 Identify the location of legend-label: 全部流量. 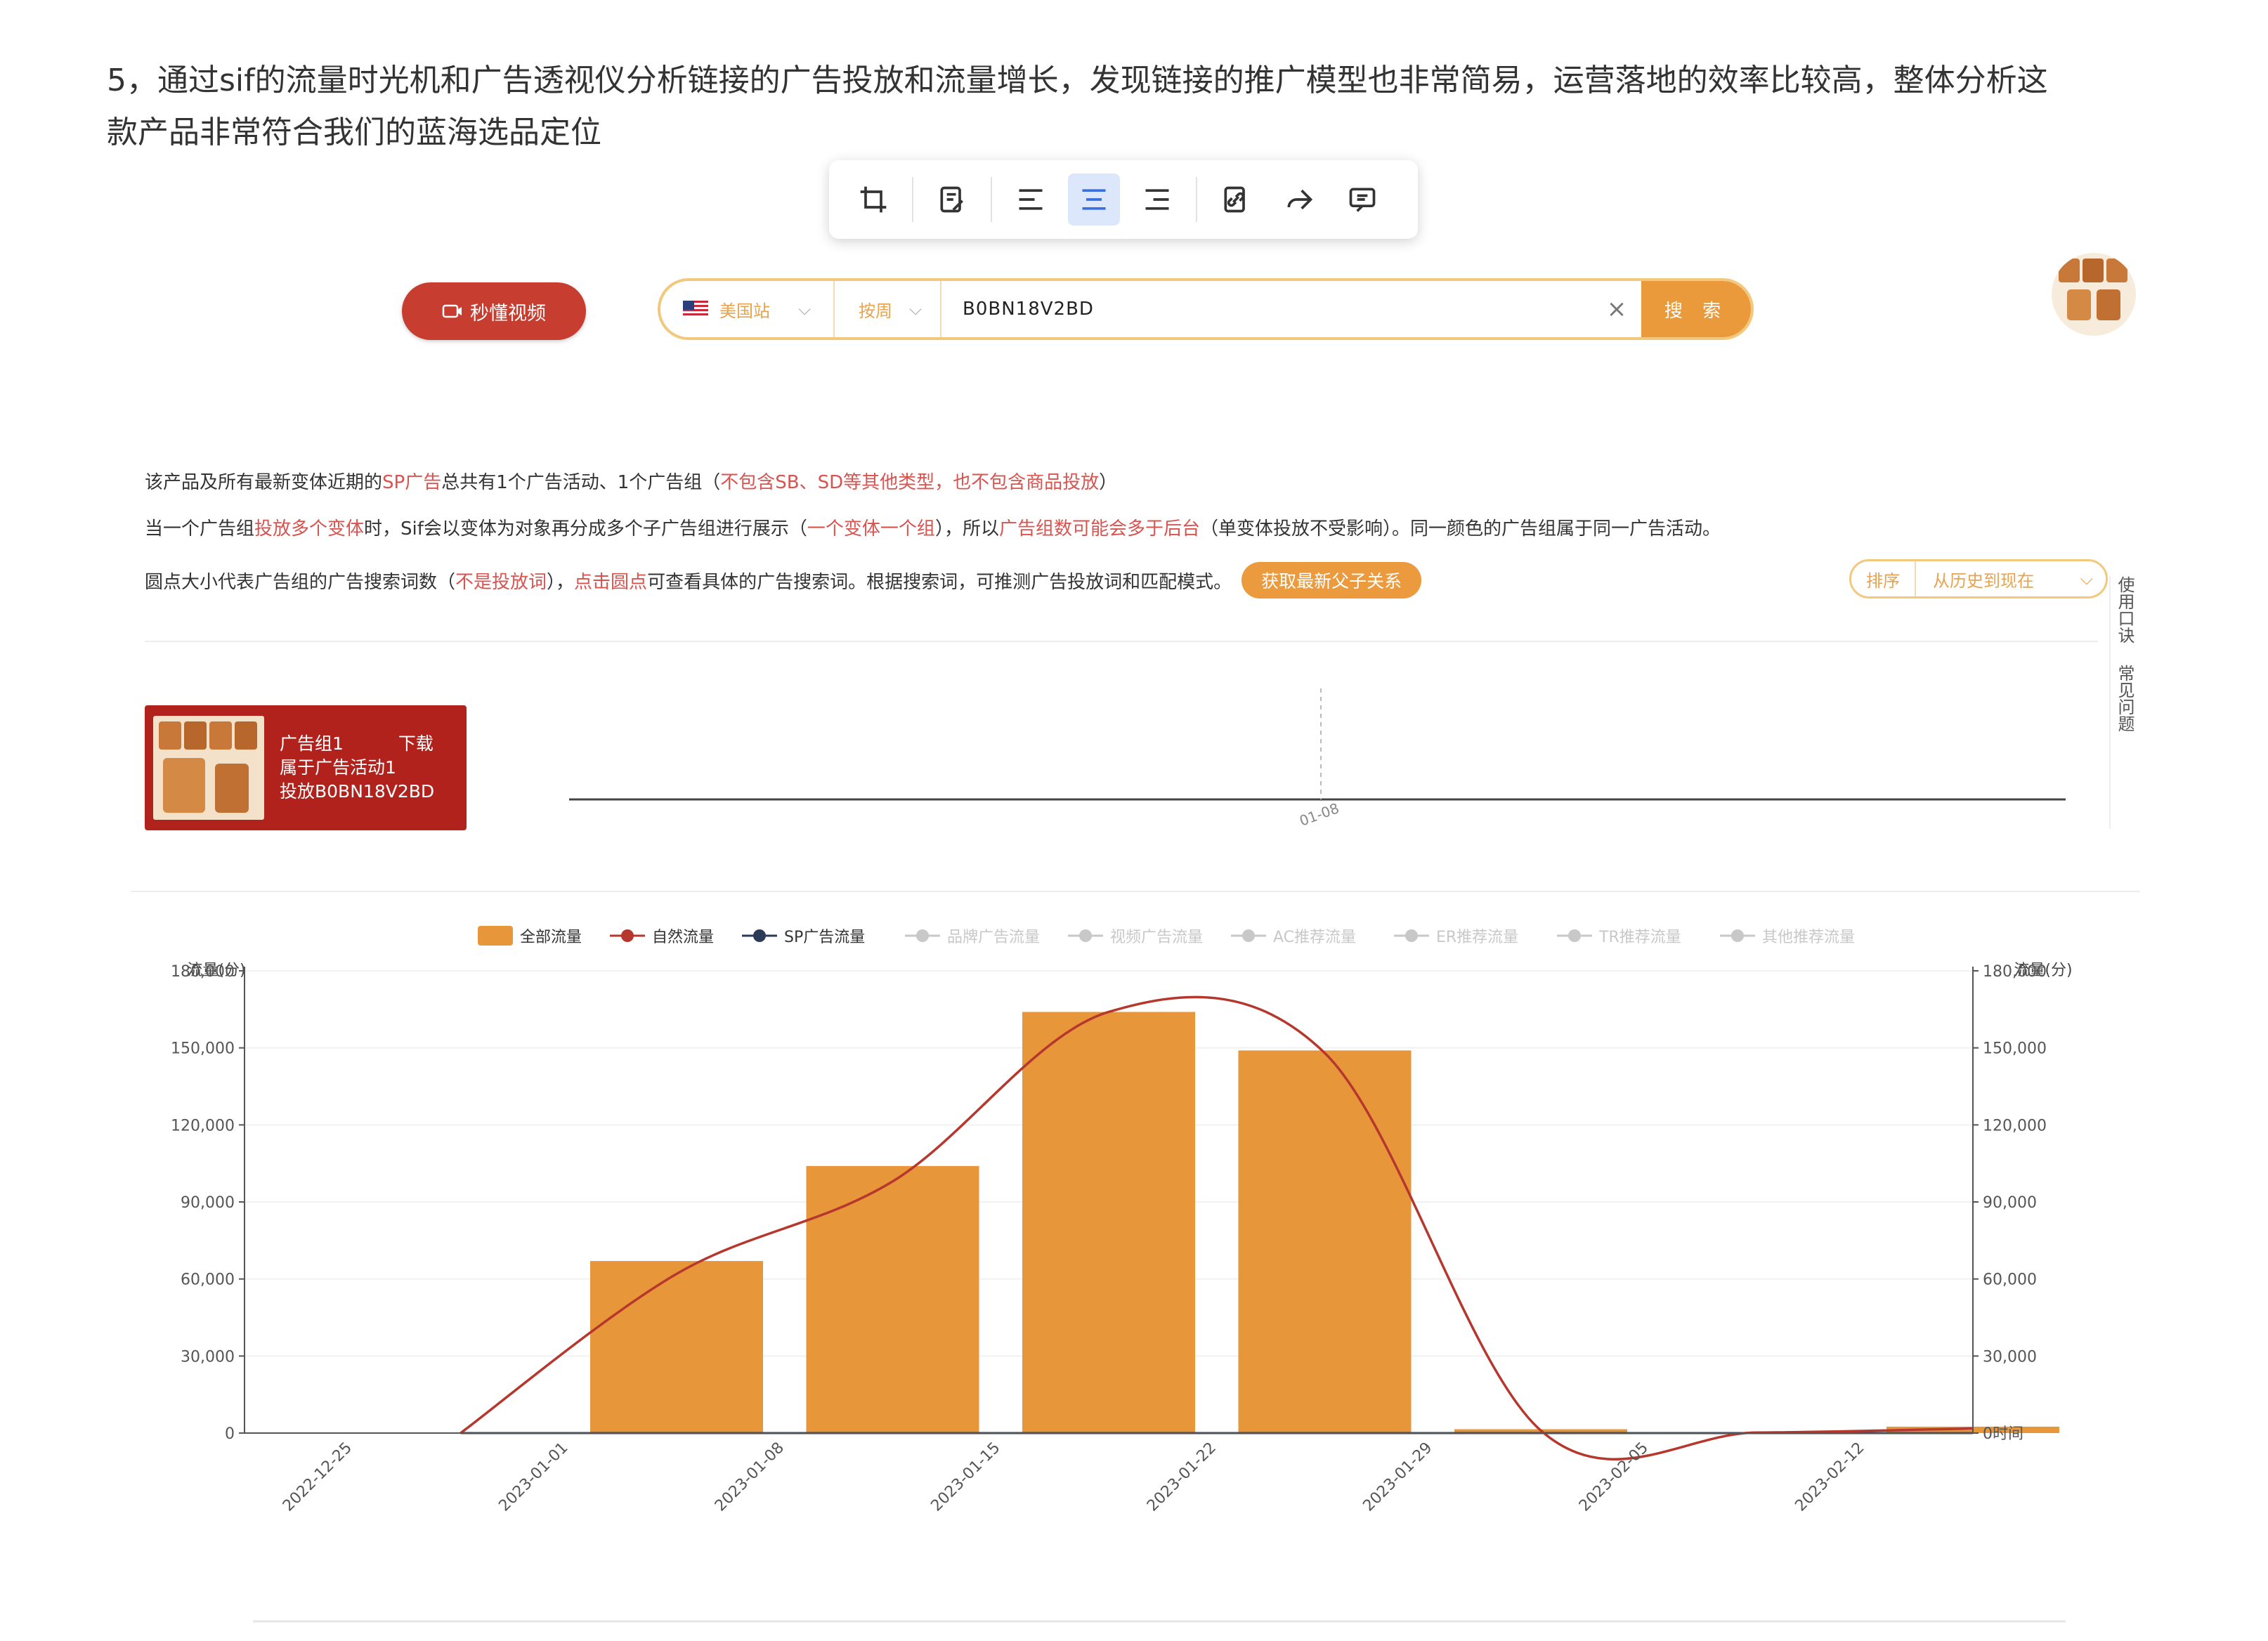
(551, 937).